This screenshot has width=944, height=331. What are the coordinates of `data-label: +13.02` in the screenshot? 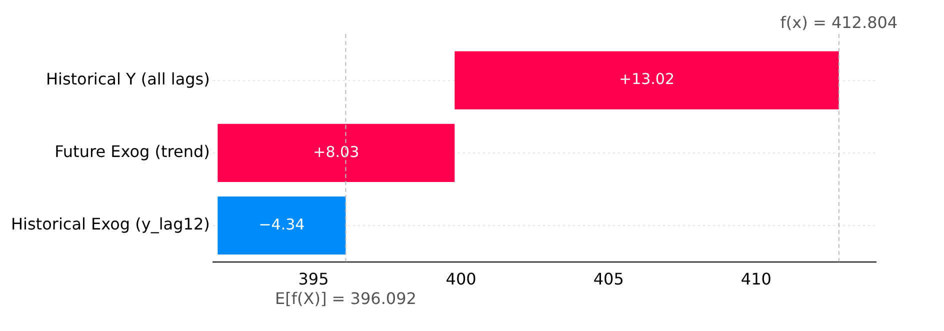 It's located at (646, 79).